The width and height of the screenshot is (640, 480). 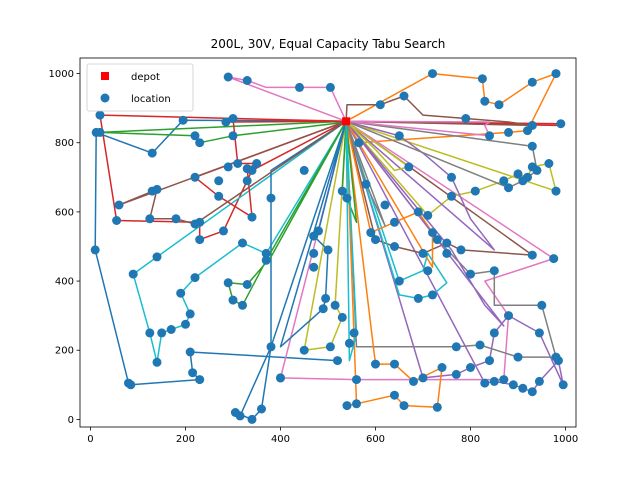 What do you see at coordinates (332, 436) in the screenshot?
I see `x-axis: 0 200 400 600 800 1000` at bounding box center [332, 436].